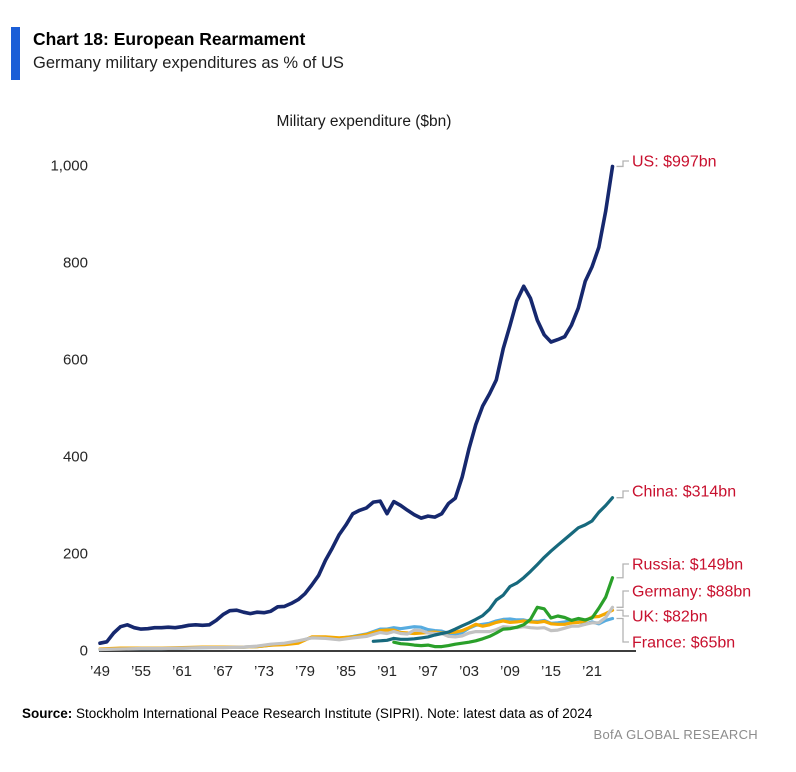 Image resolution: width=796 pixels, height=772 pixels. Describe the element at coordinates (47, 713) in the screenshot. I see `source-label: Source:` at that location.